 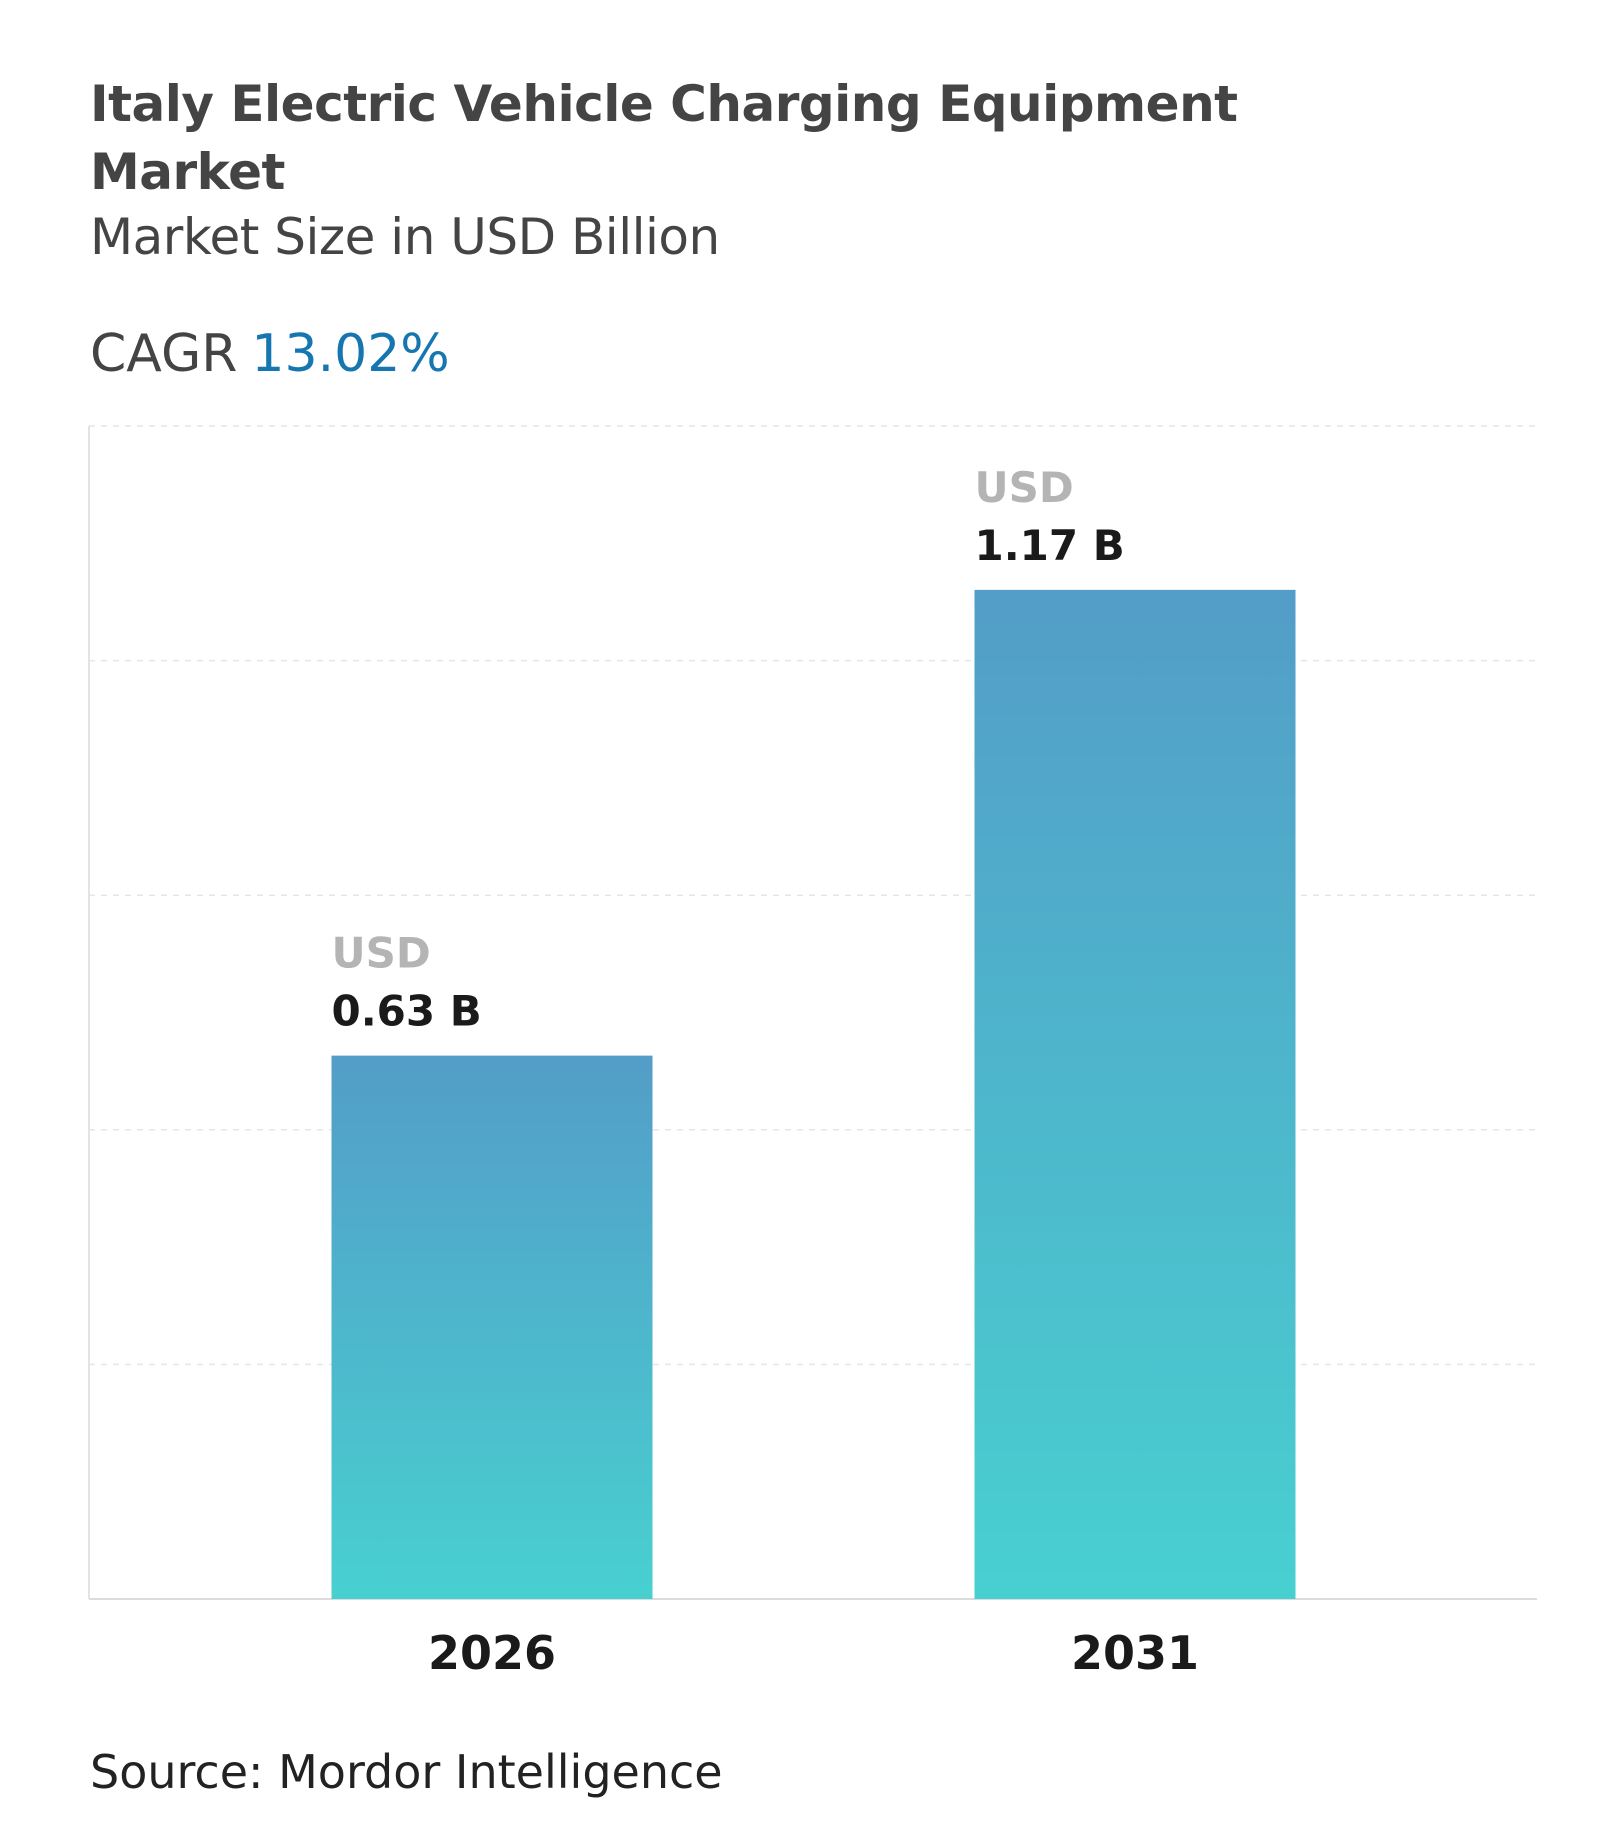 I want to click on cagr: CAGR 13.02%, so click(x=270, y=354).